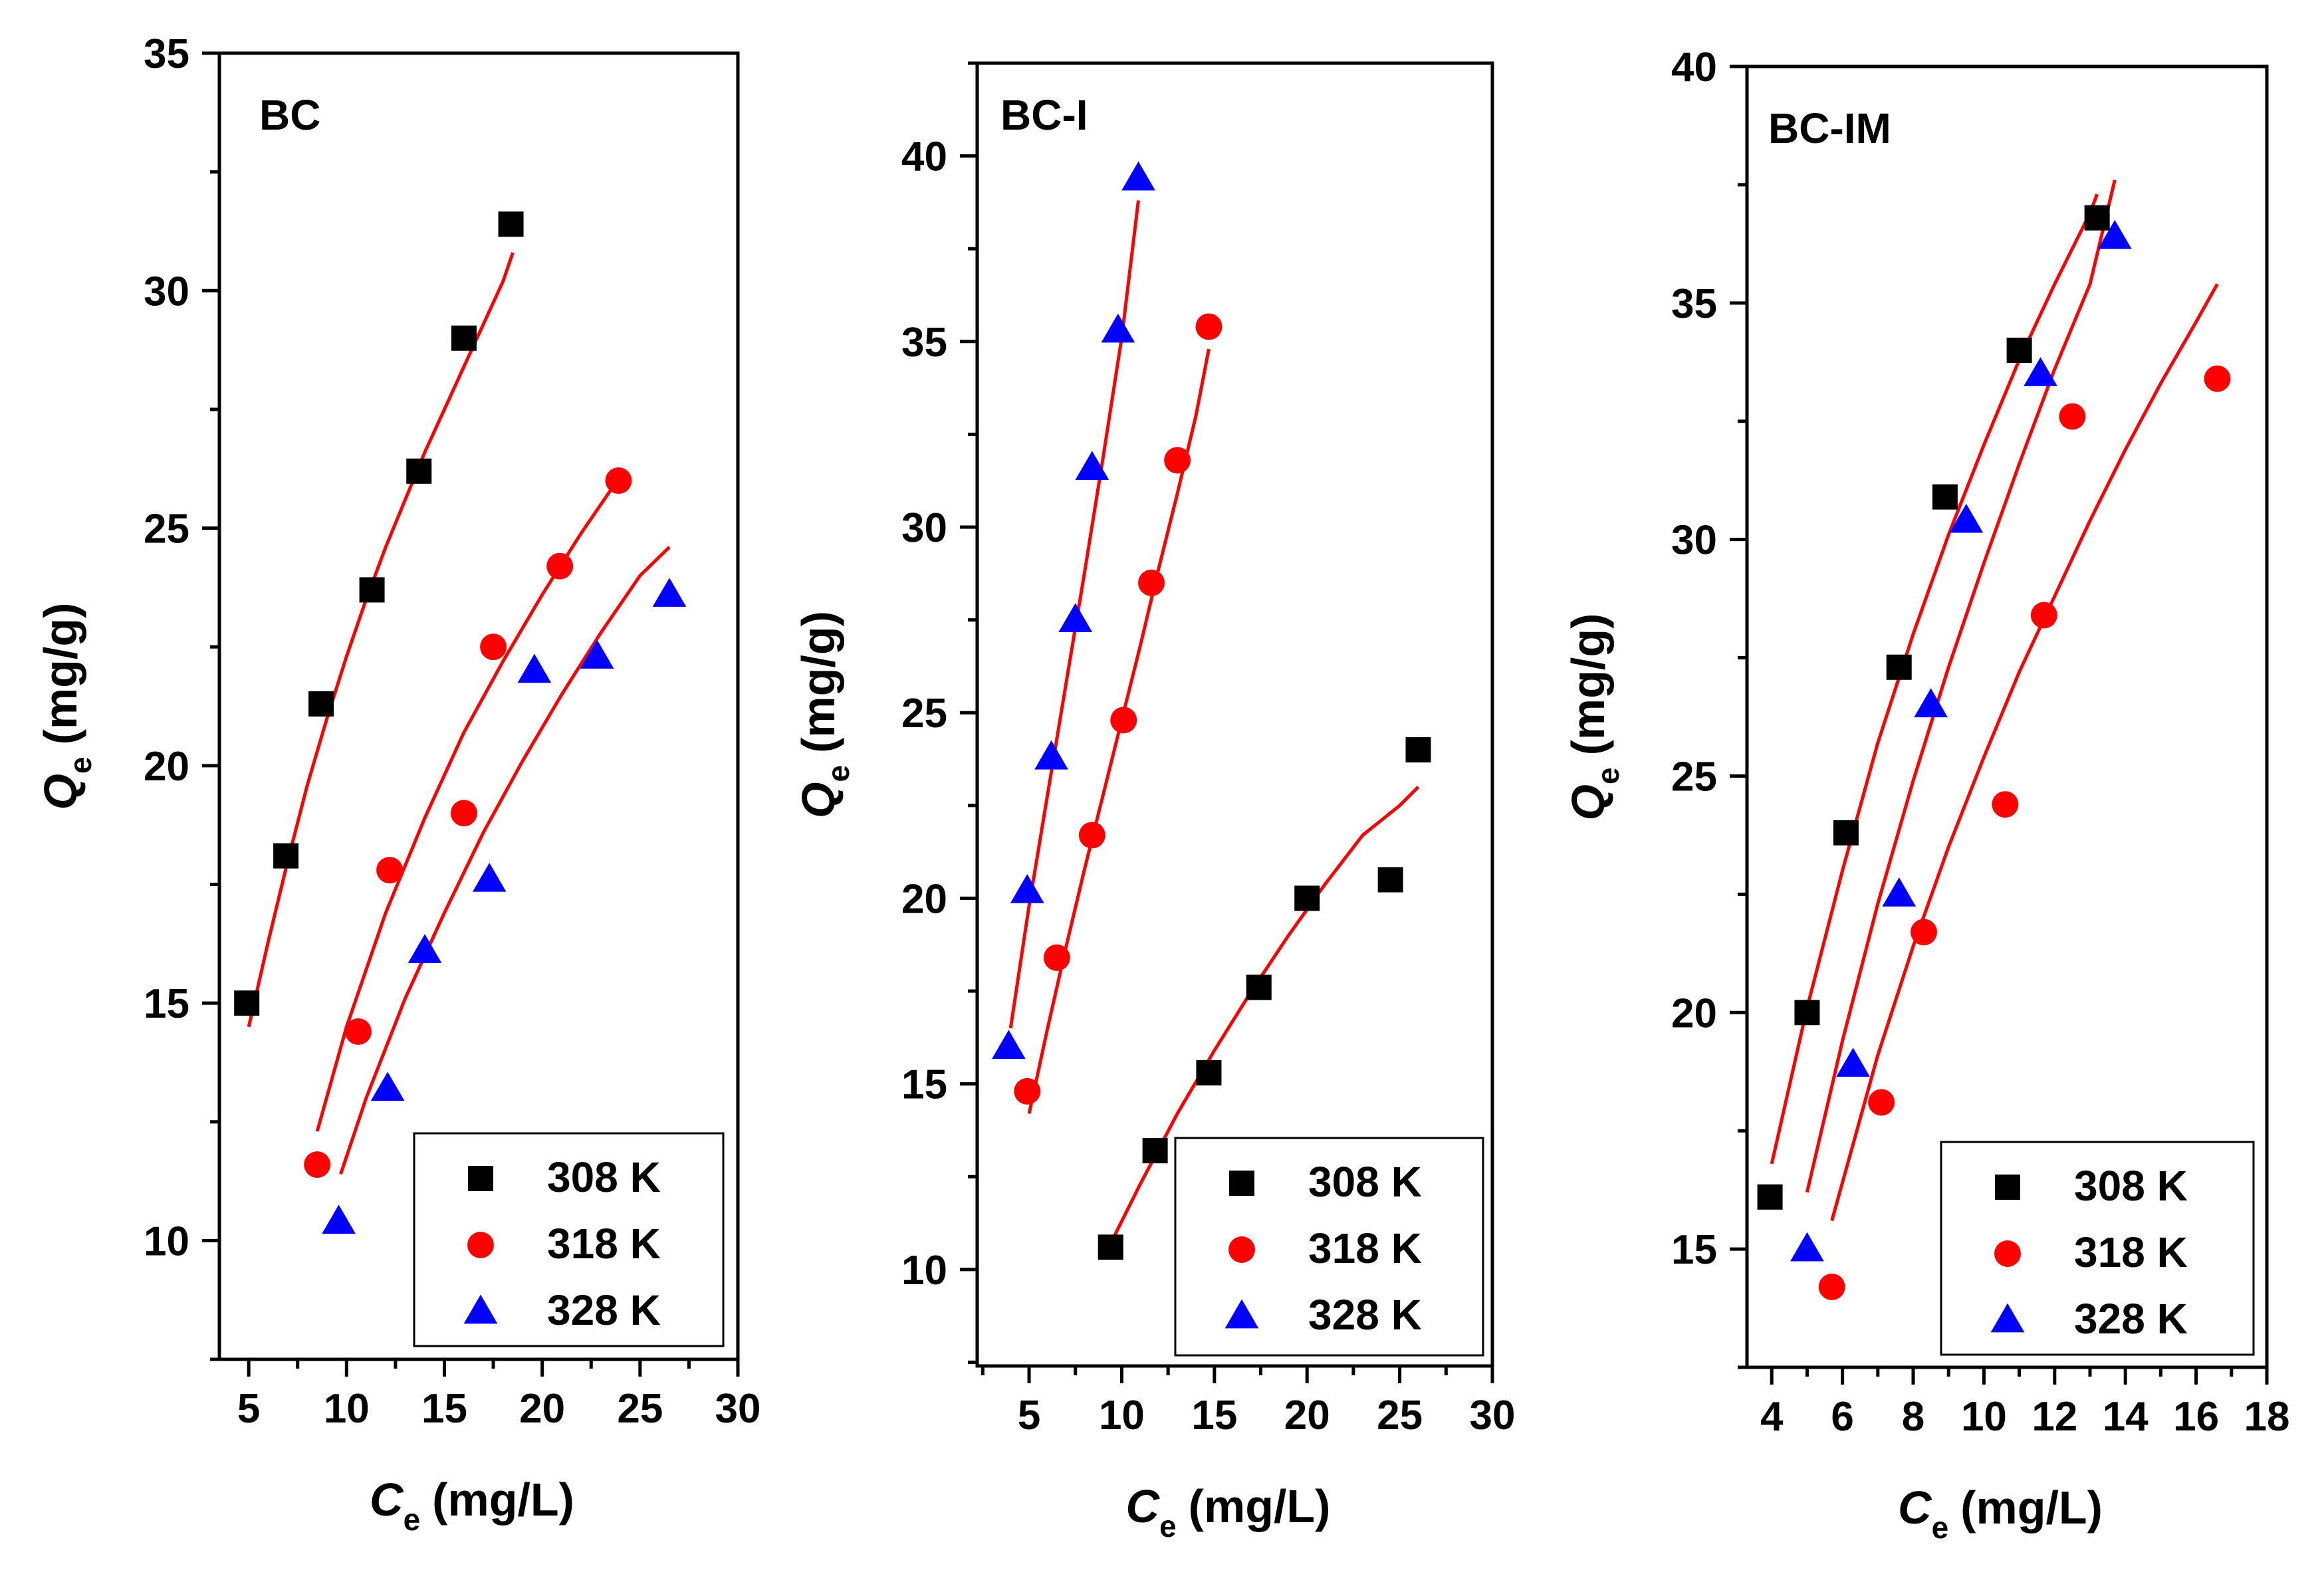 The image size is (2324, 1584). I want to click on panel-title: BC, so click(289, 115).